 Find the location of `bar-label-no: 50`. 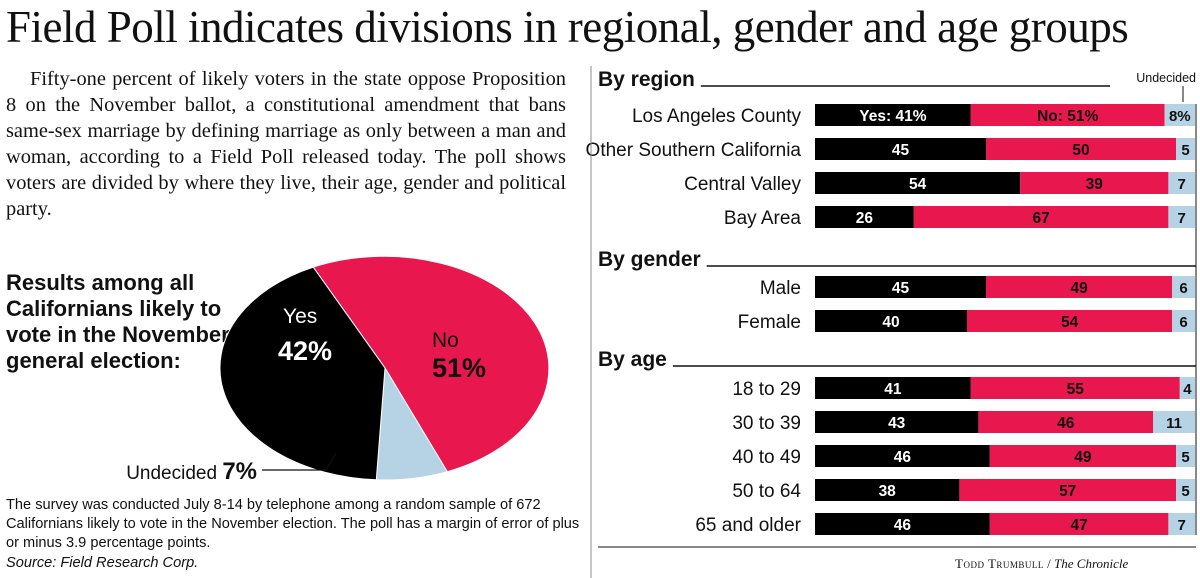

bar-label-no: 50 is located at coordinates (1080, 150).